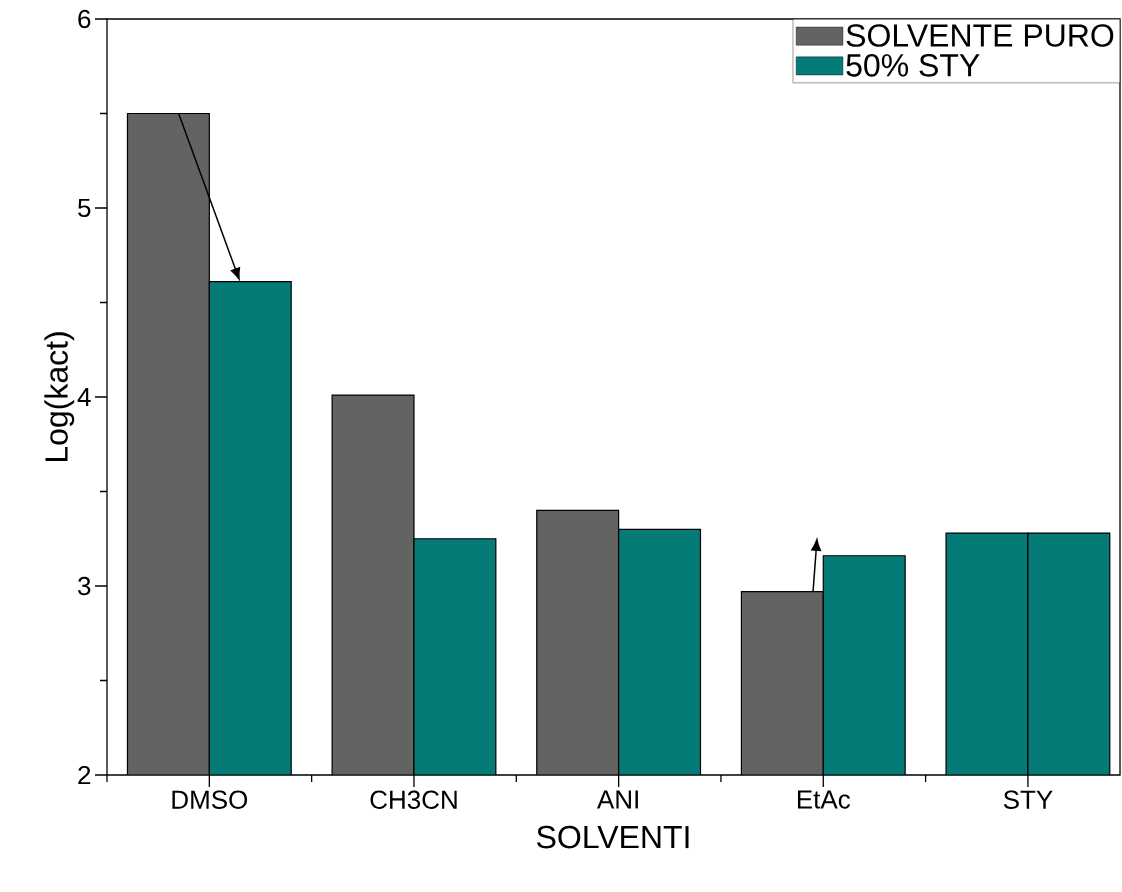  What do you see at coordinates (913, 65) in the screenshot?
I see `legend-label: 50% STY` at bounding box center [913, 65].